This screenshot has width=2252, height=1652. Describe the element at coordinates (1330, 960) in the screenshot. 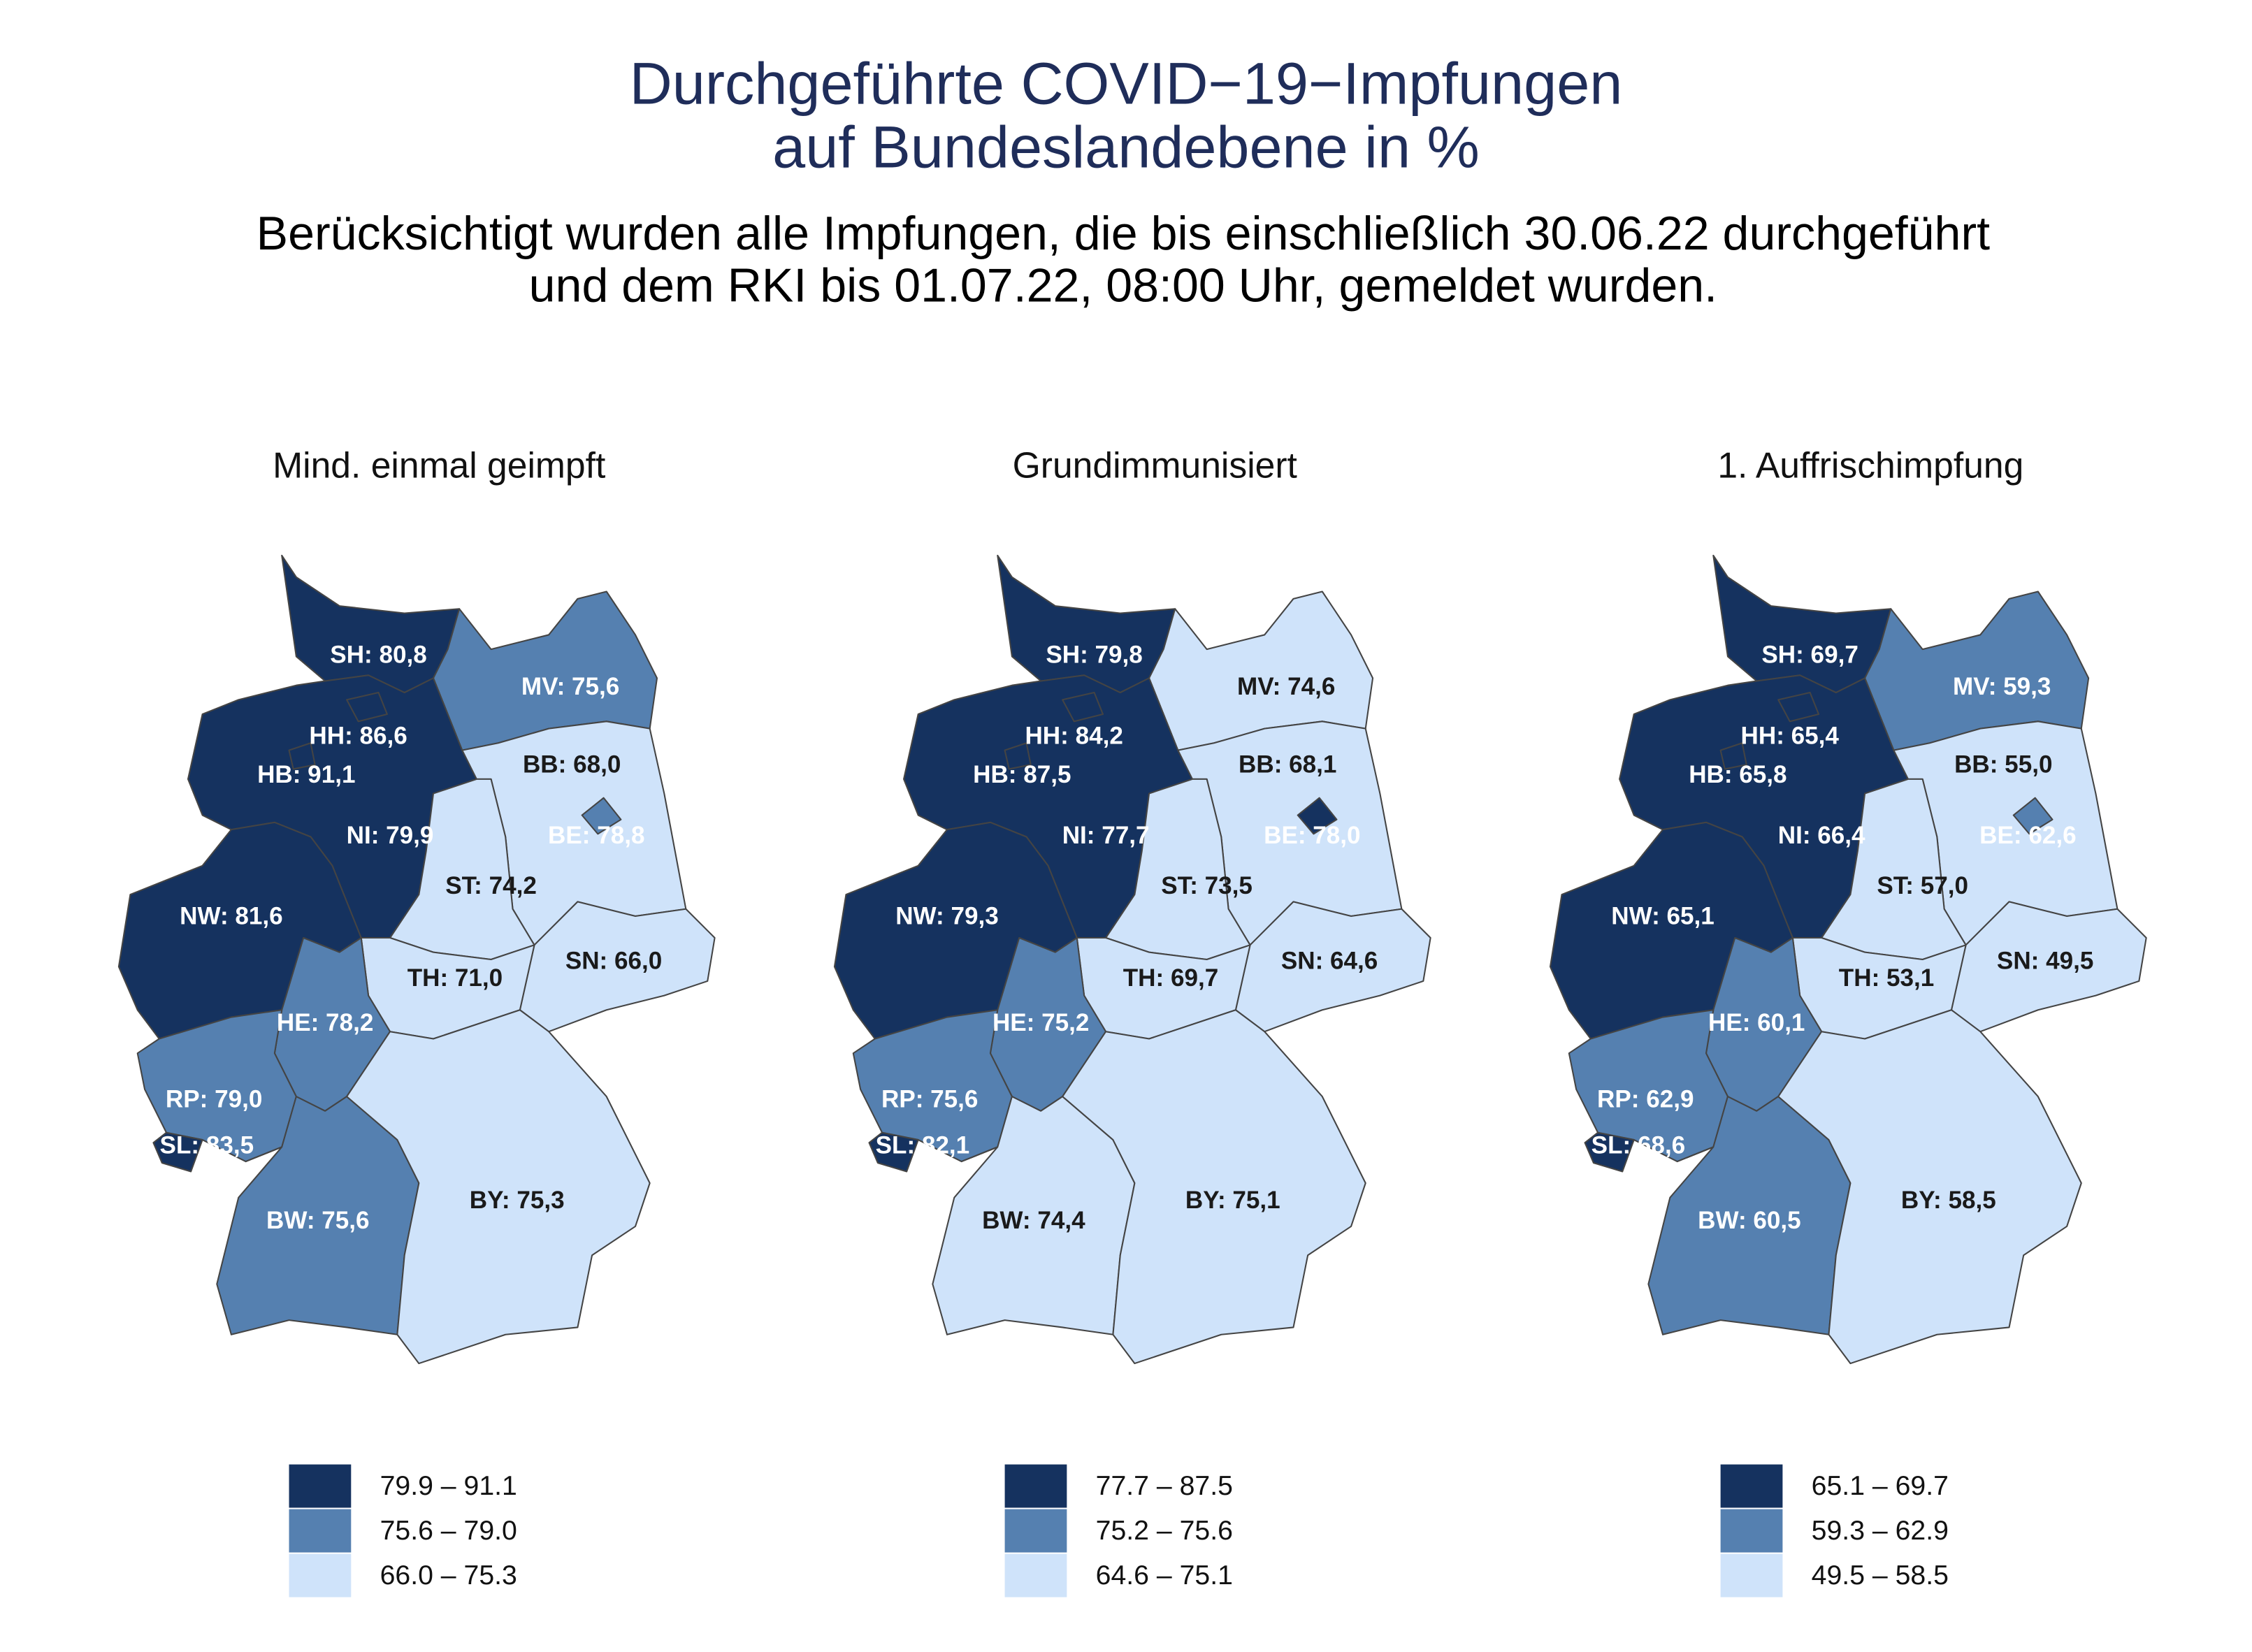

I see `state-label: SN: 64,6` at that location.